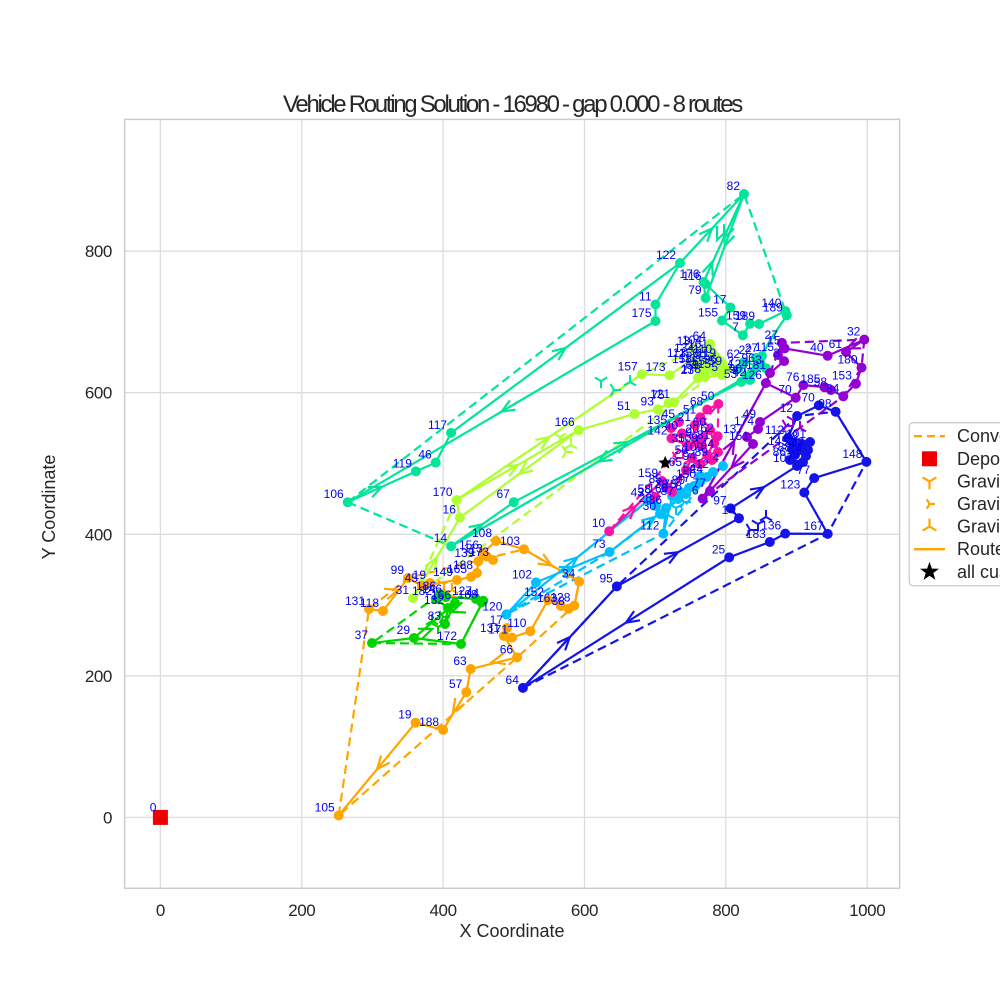 The height and width of the screenshot is (1000, 1000). What do you see at coordinates (660, 394) in the screenshot?
I see `svg-text: 121` at bounding box center [660, 394].